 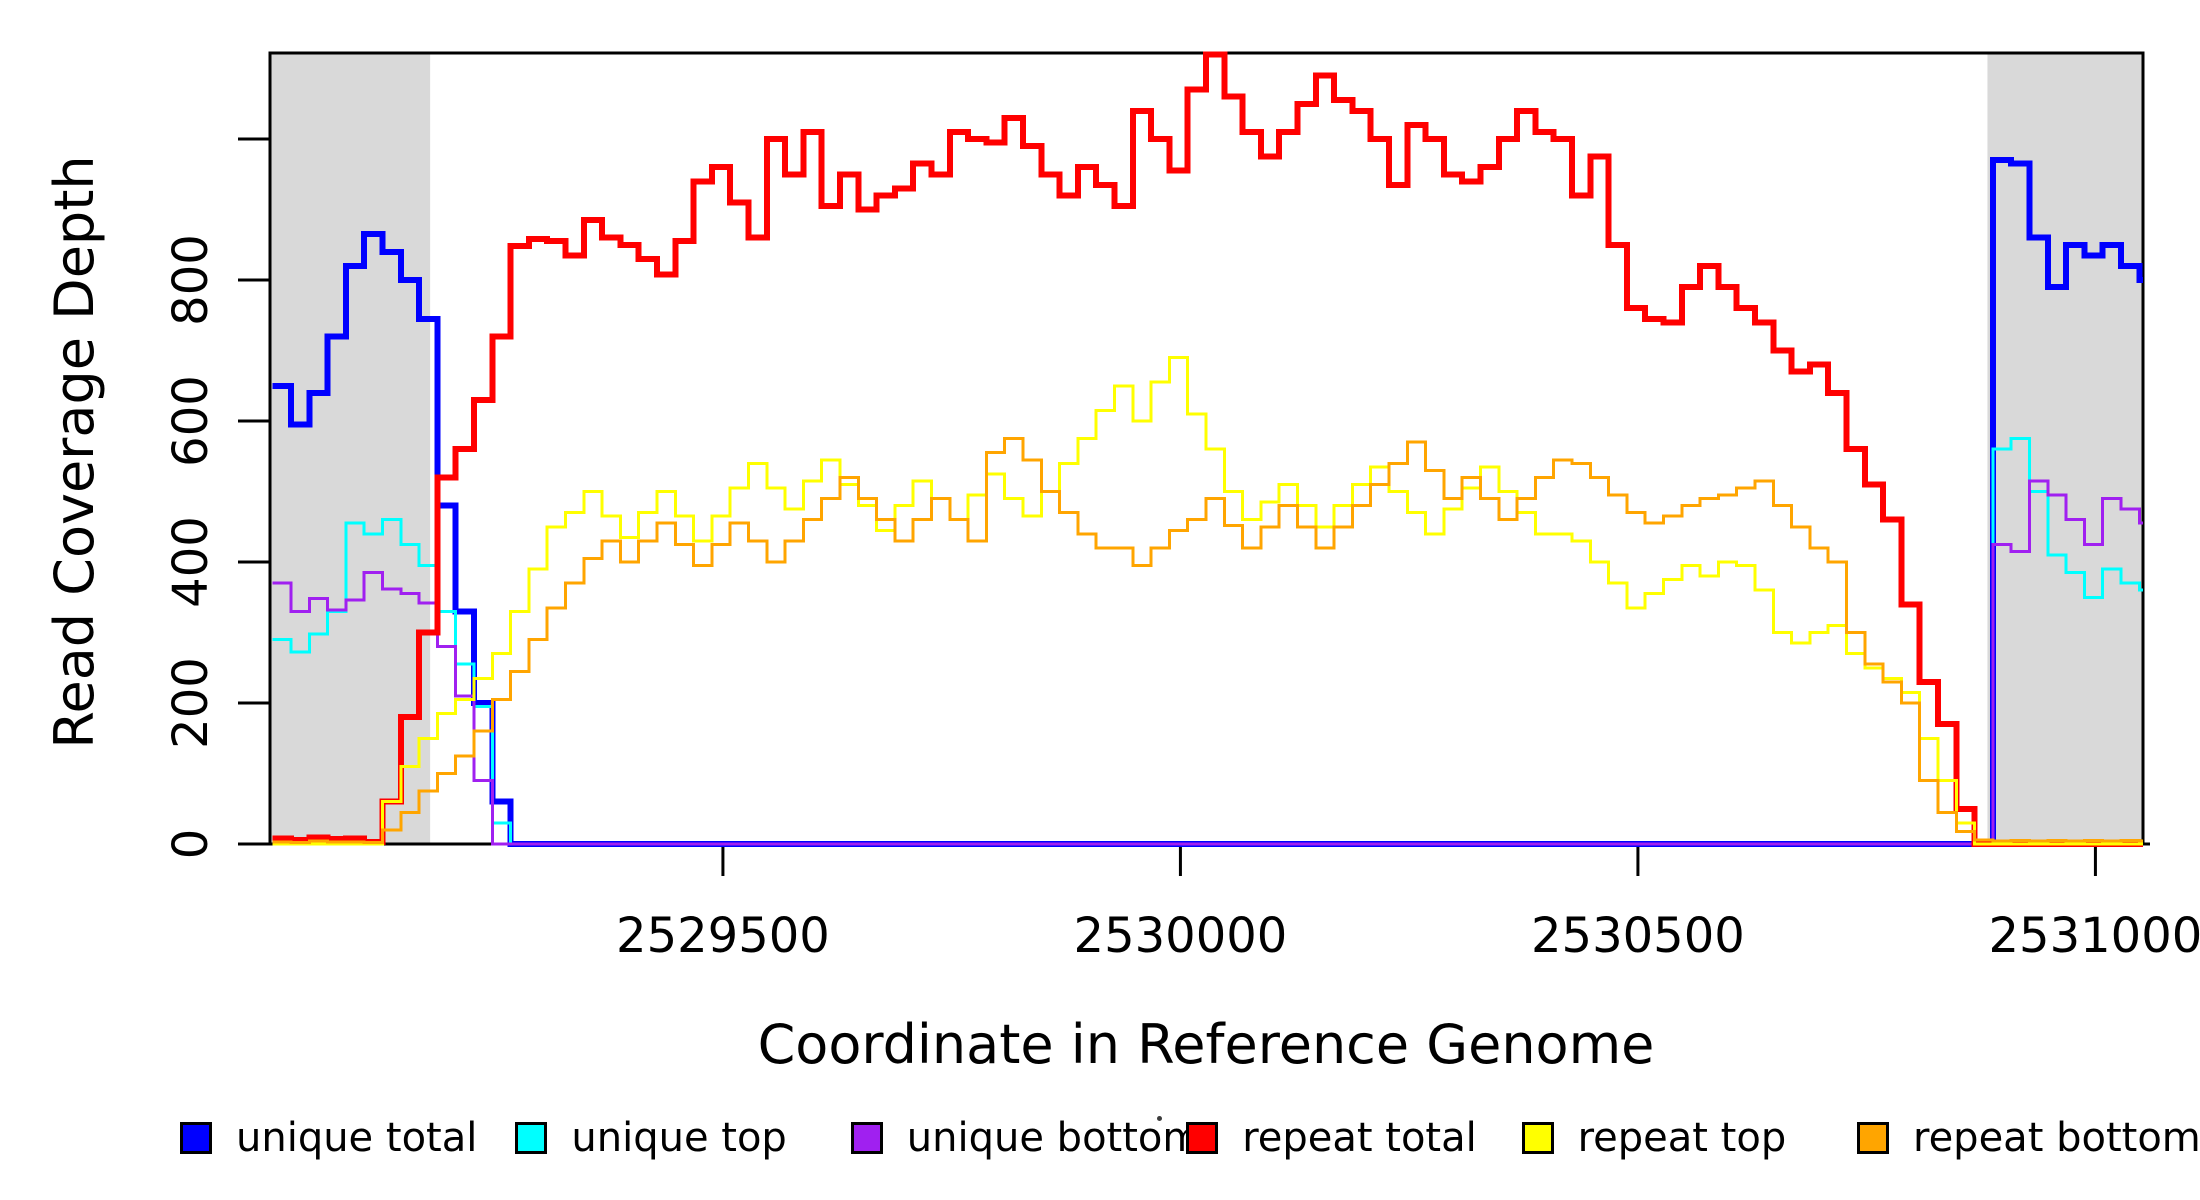 What do you see at coordinates (357, 1138) in the screenshot?
I see `legend-label: unique total` at bounding box center [357, 1138].